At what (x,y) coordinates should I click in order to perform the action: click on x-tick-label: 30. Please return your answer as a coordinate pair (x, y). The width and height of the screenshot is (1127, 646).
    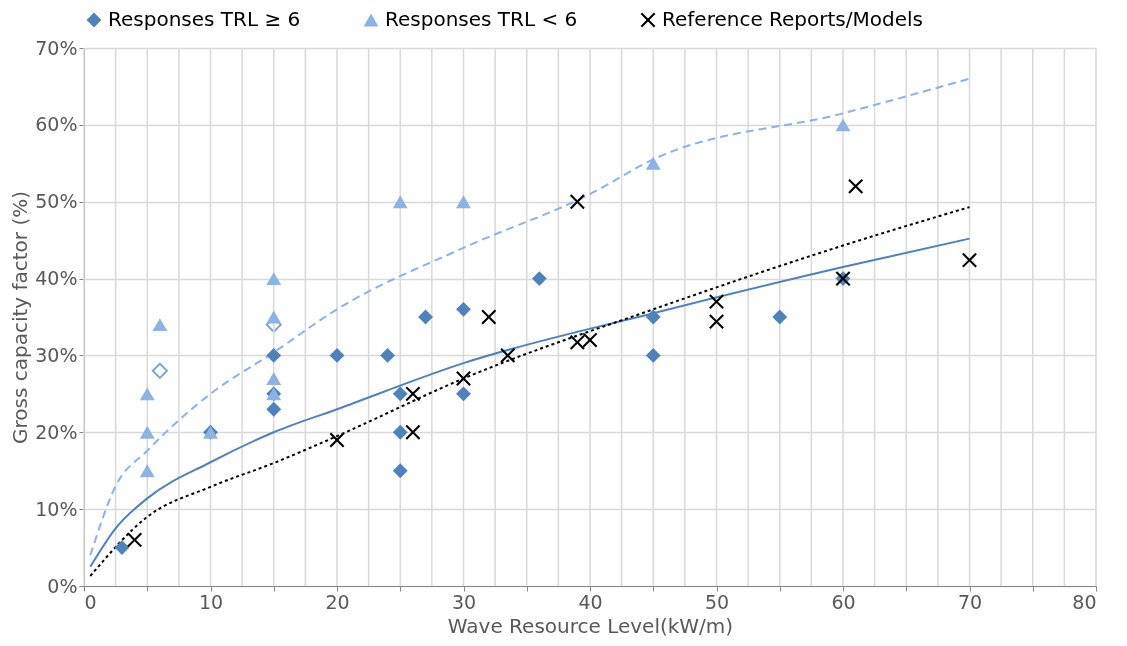
    Looking at the image, I should click on (464, 601).